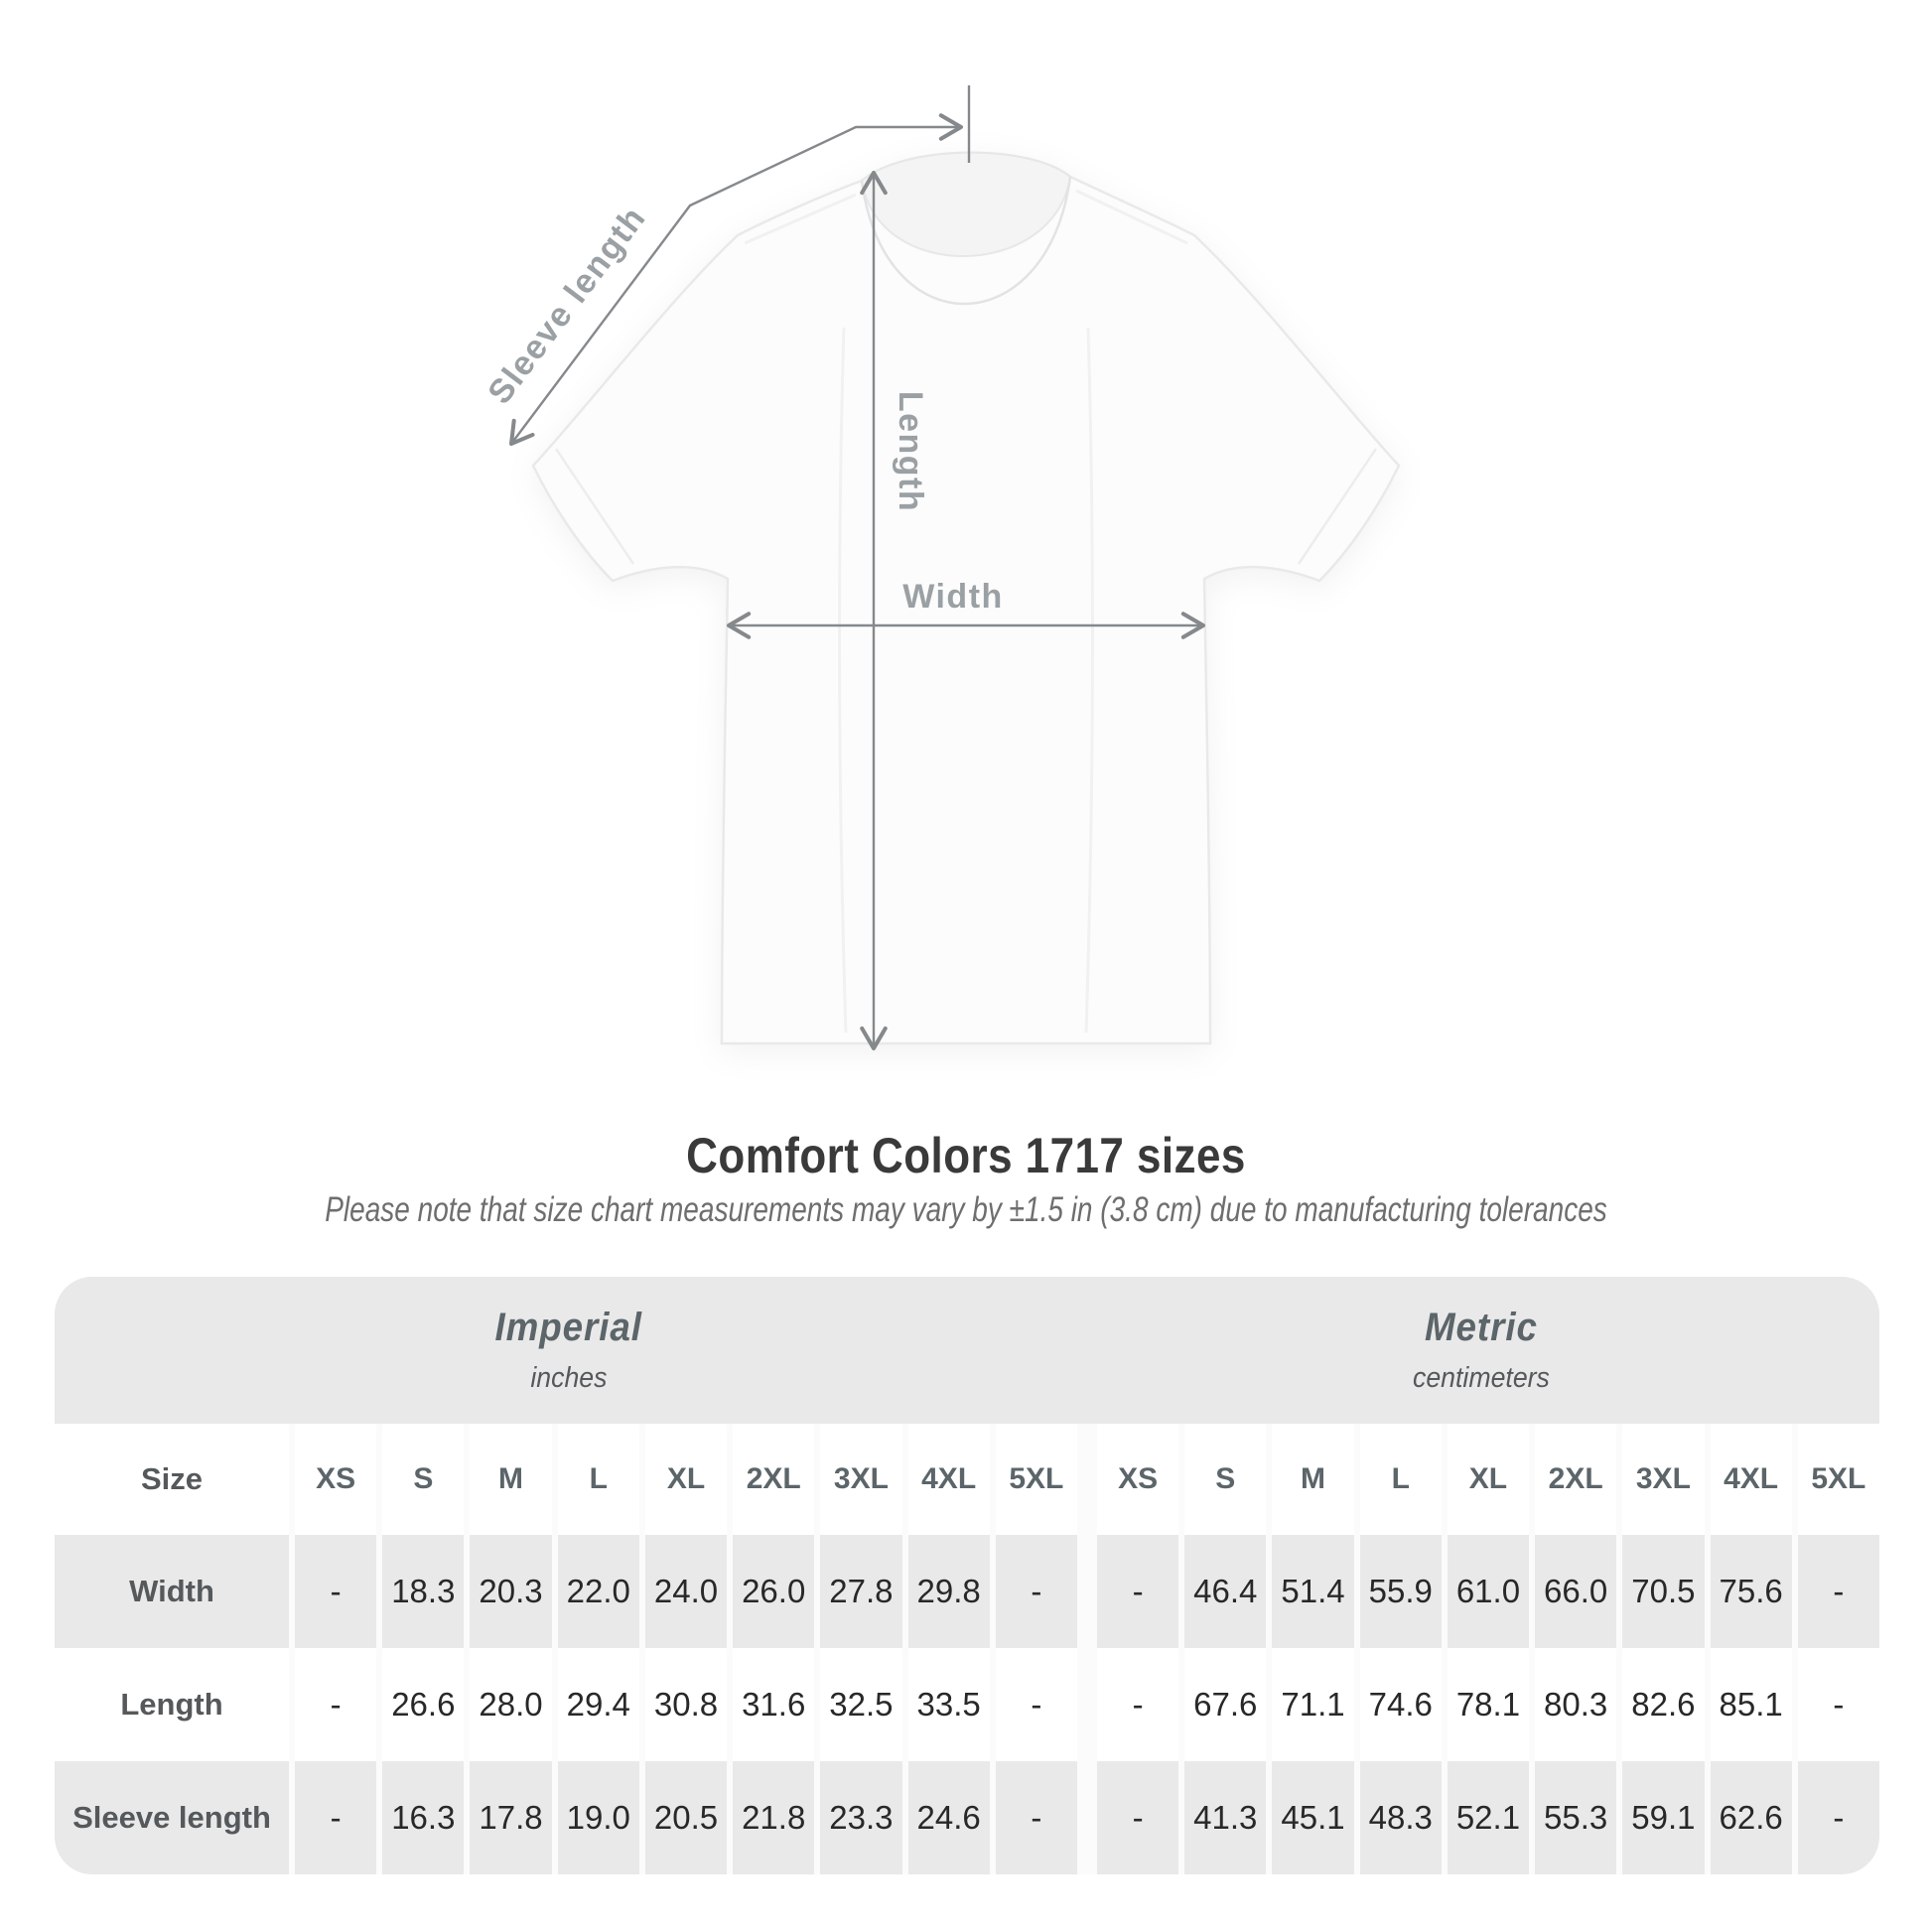 This screenshot has height=1932, width=1932. Describe the element at coordinates (421, 1818) in the screenshot. I see `measurement-value: 16.3` at that location.